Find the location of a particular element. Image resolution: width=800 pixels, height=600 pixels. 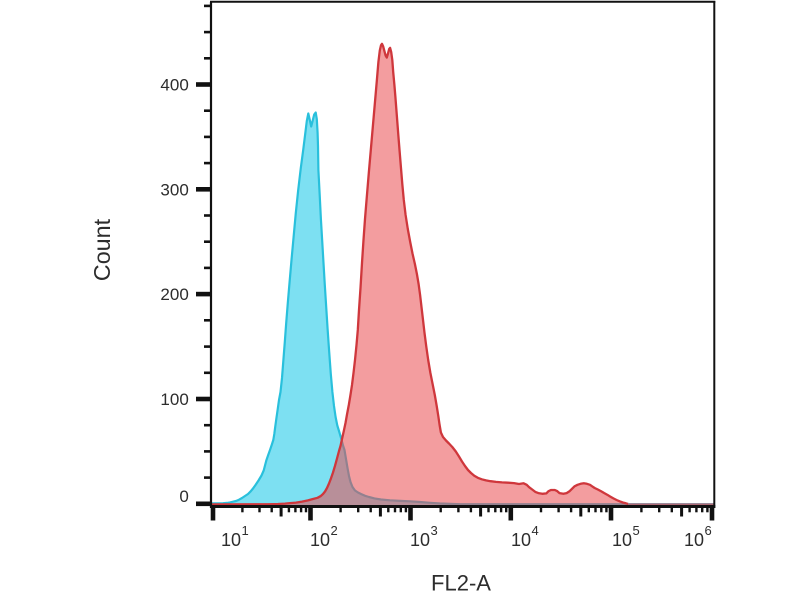

svg-text: Count is located at coordinates (102, 249).